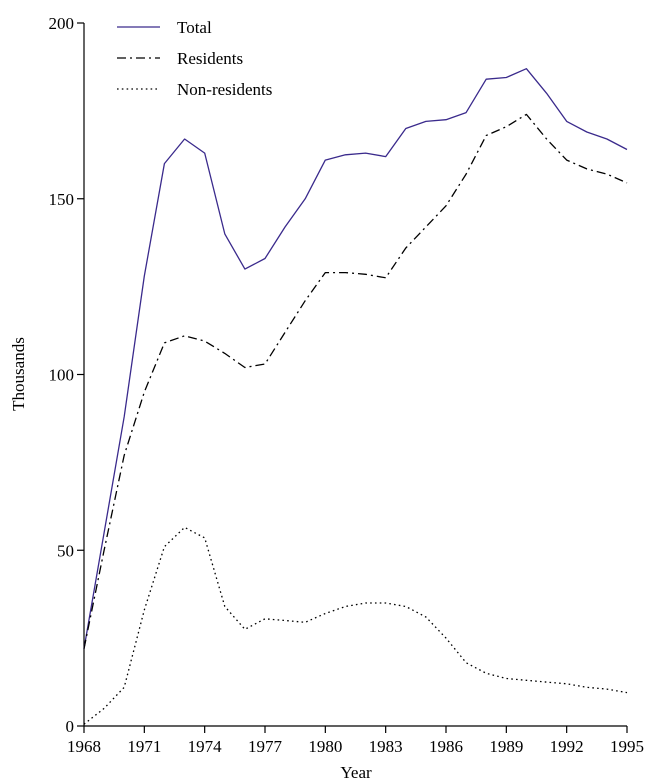 The height and width of the screenshot is (782, 646). Describe the element at coordinates (265, 746) in the screenshot. I see `x-tick-label: 1977` at that location.